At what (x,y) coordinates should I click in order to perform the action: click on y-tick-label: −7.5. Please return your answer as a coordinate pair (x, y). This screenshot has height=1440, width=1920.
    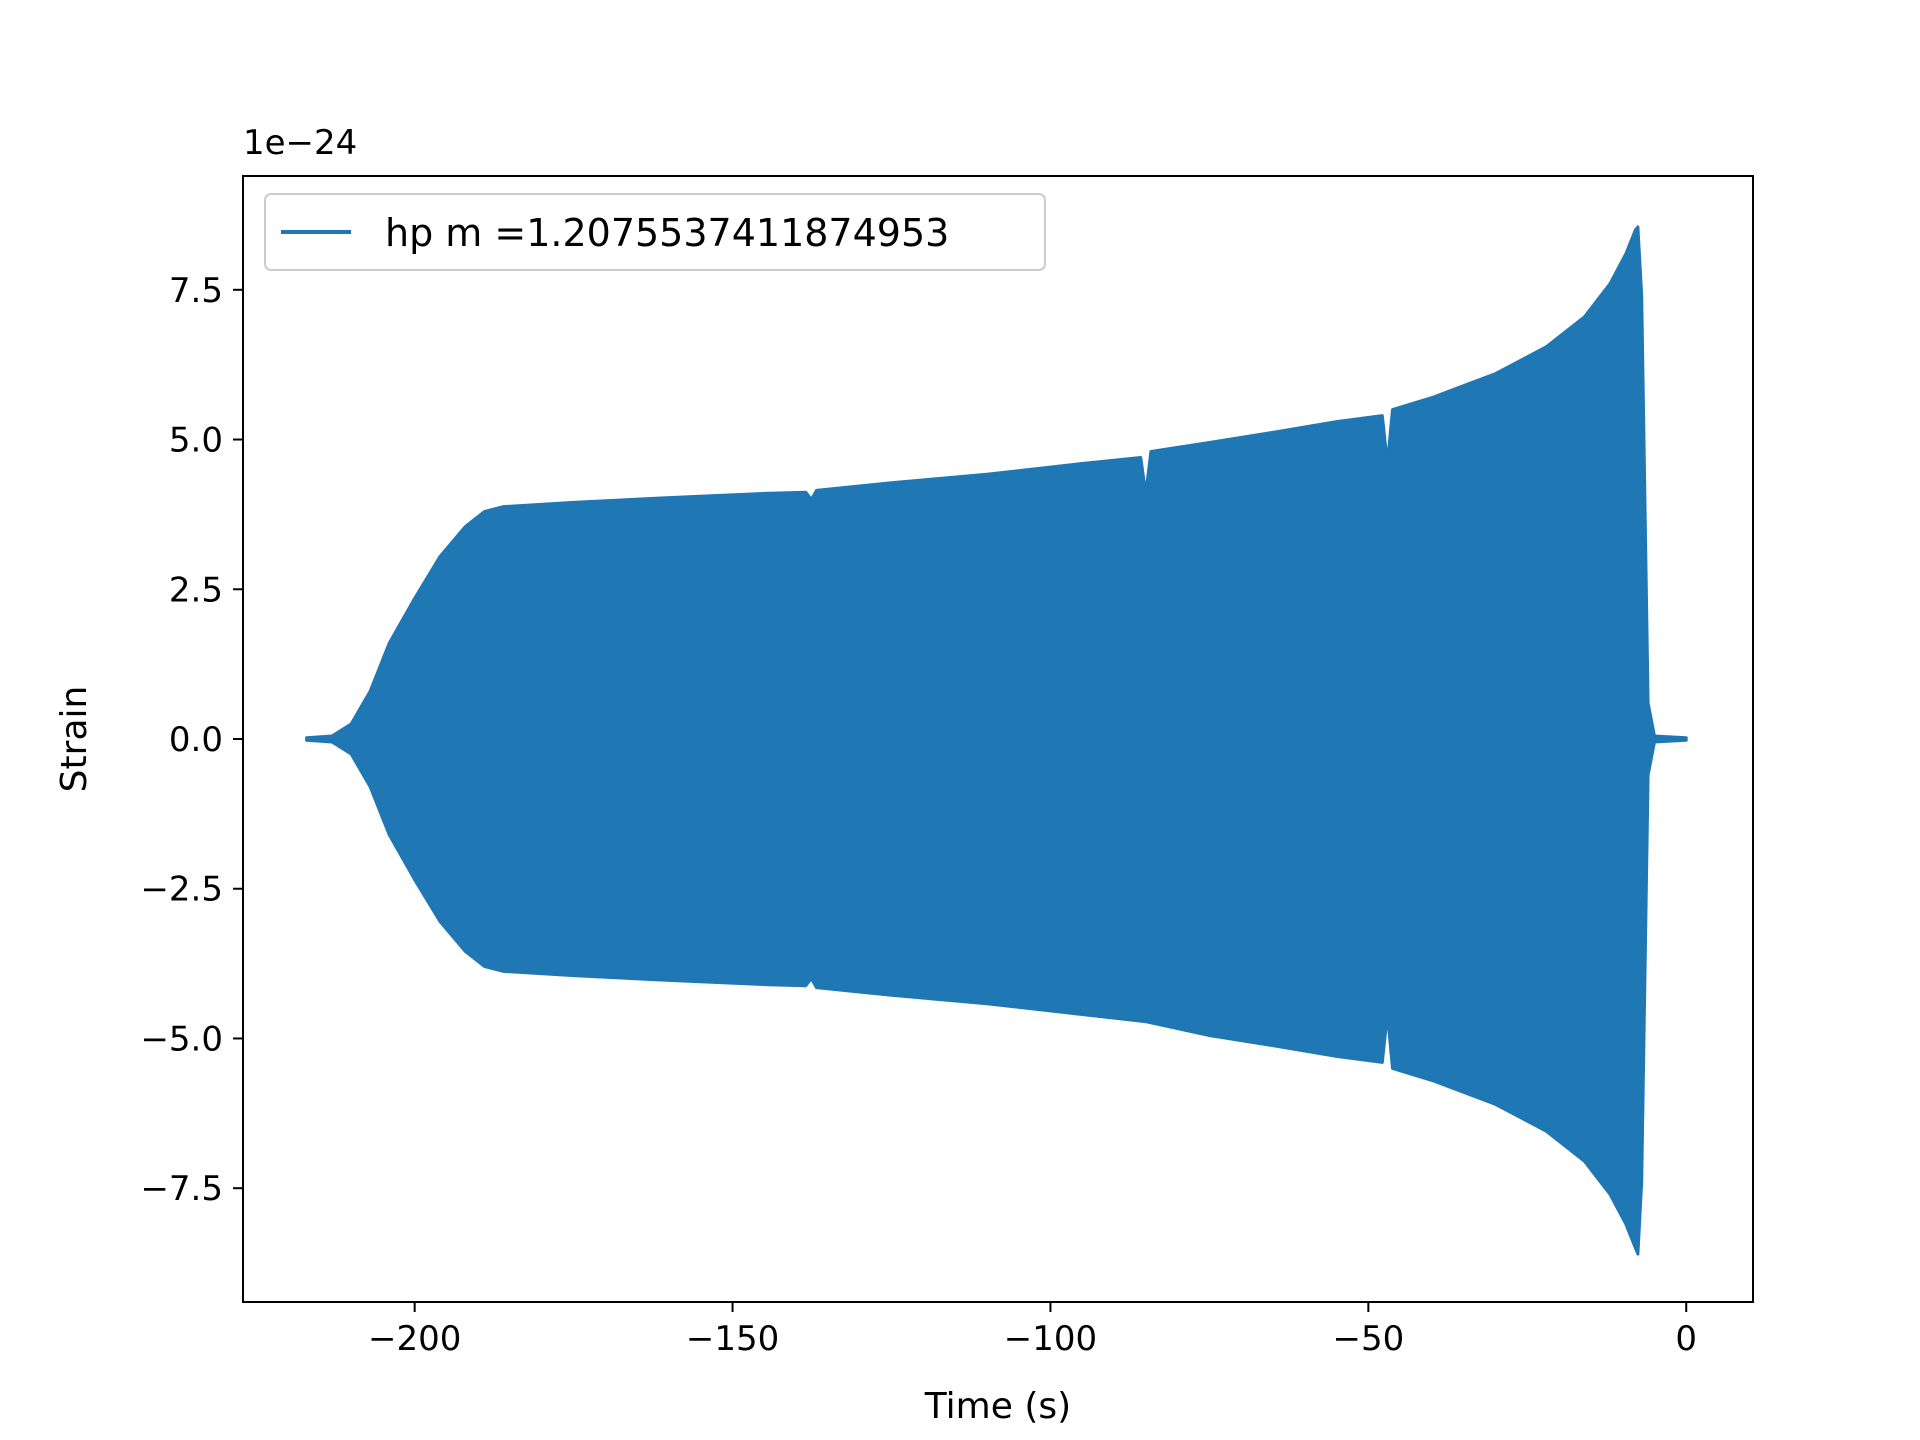
    Looking at the image, I should click on (181, 1189).